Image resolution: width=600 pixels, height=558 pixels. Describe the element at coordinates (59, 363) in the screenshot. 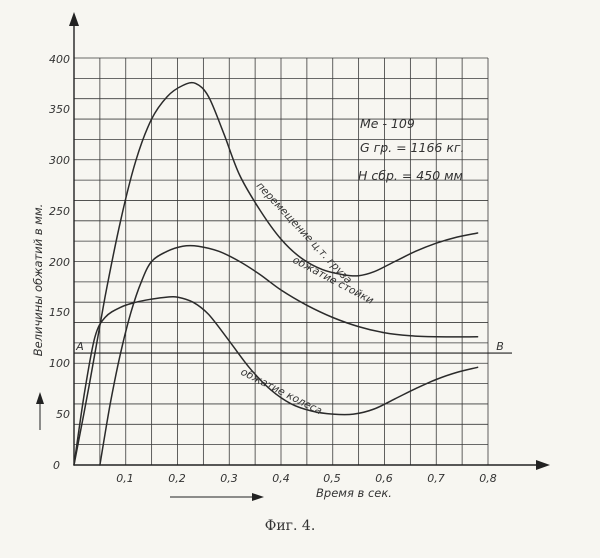

I see `y-tick-label-100: 100` at that location.